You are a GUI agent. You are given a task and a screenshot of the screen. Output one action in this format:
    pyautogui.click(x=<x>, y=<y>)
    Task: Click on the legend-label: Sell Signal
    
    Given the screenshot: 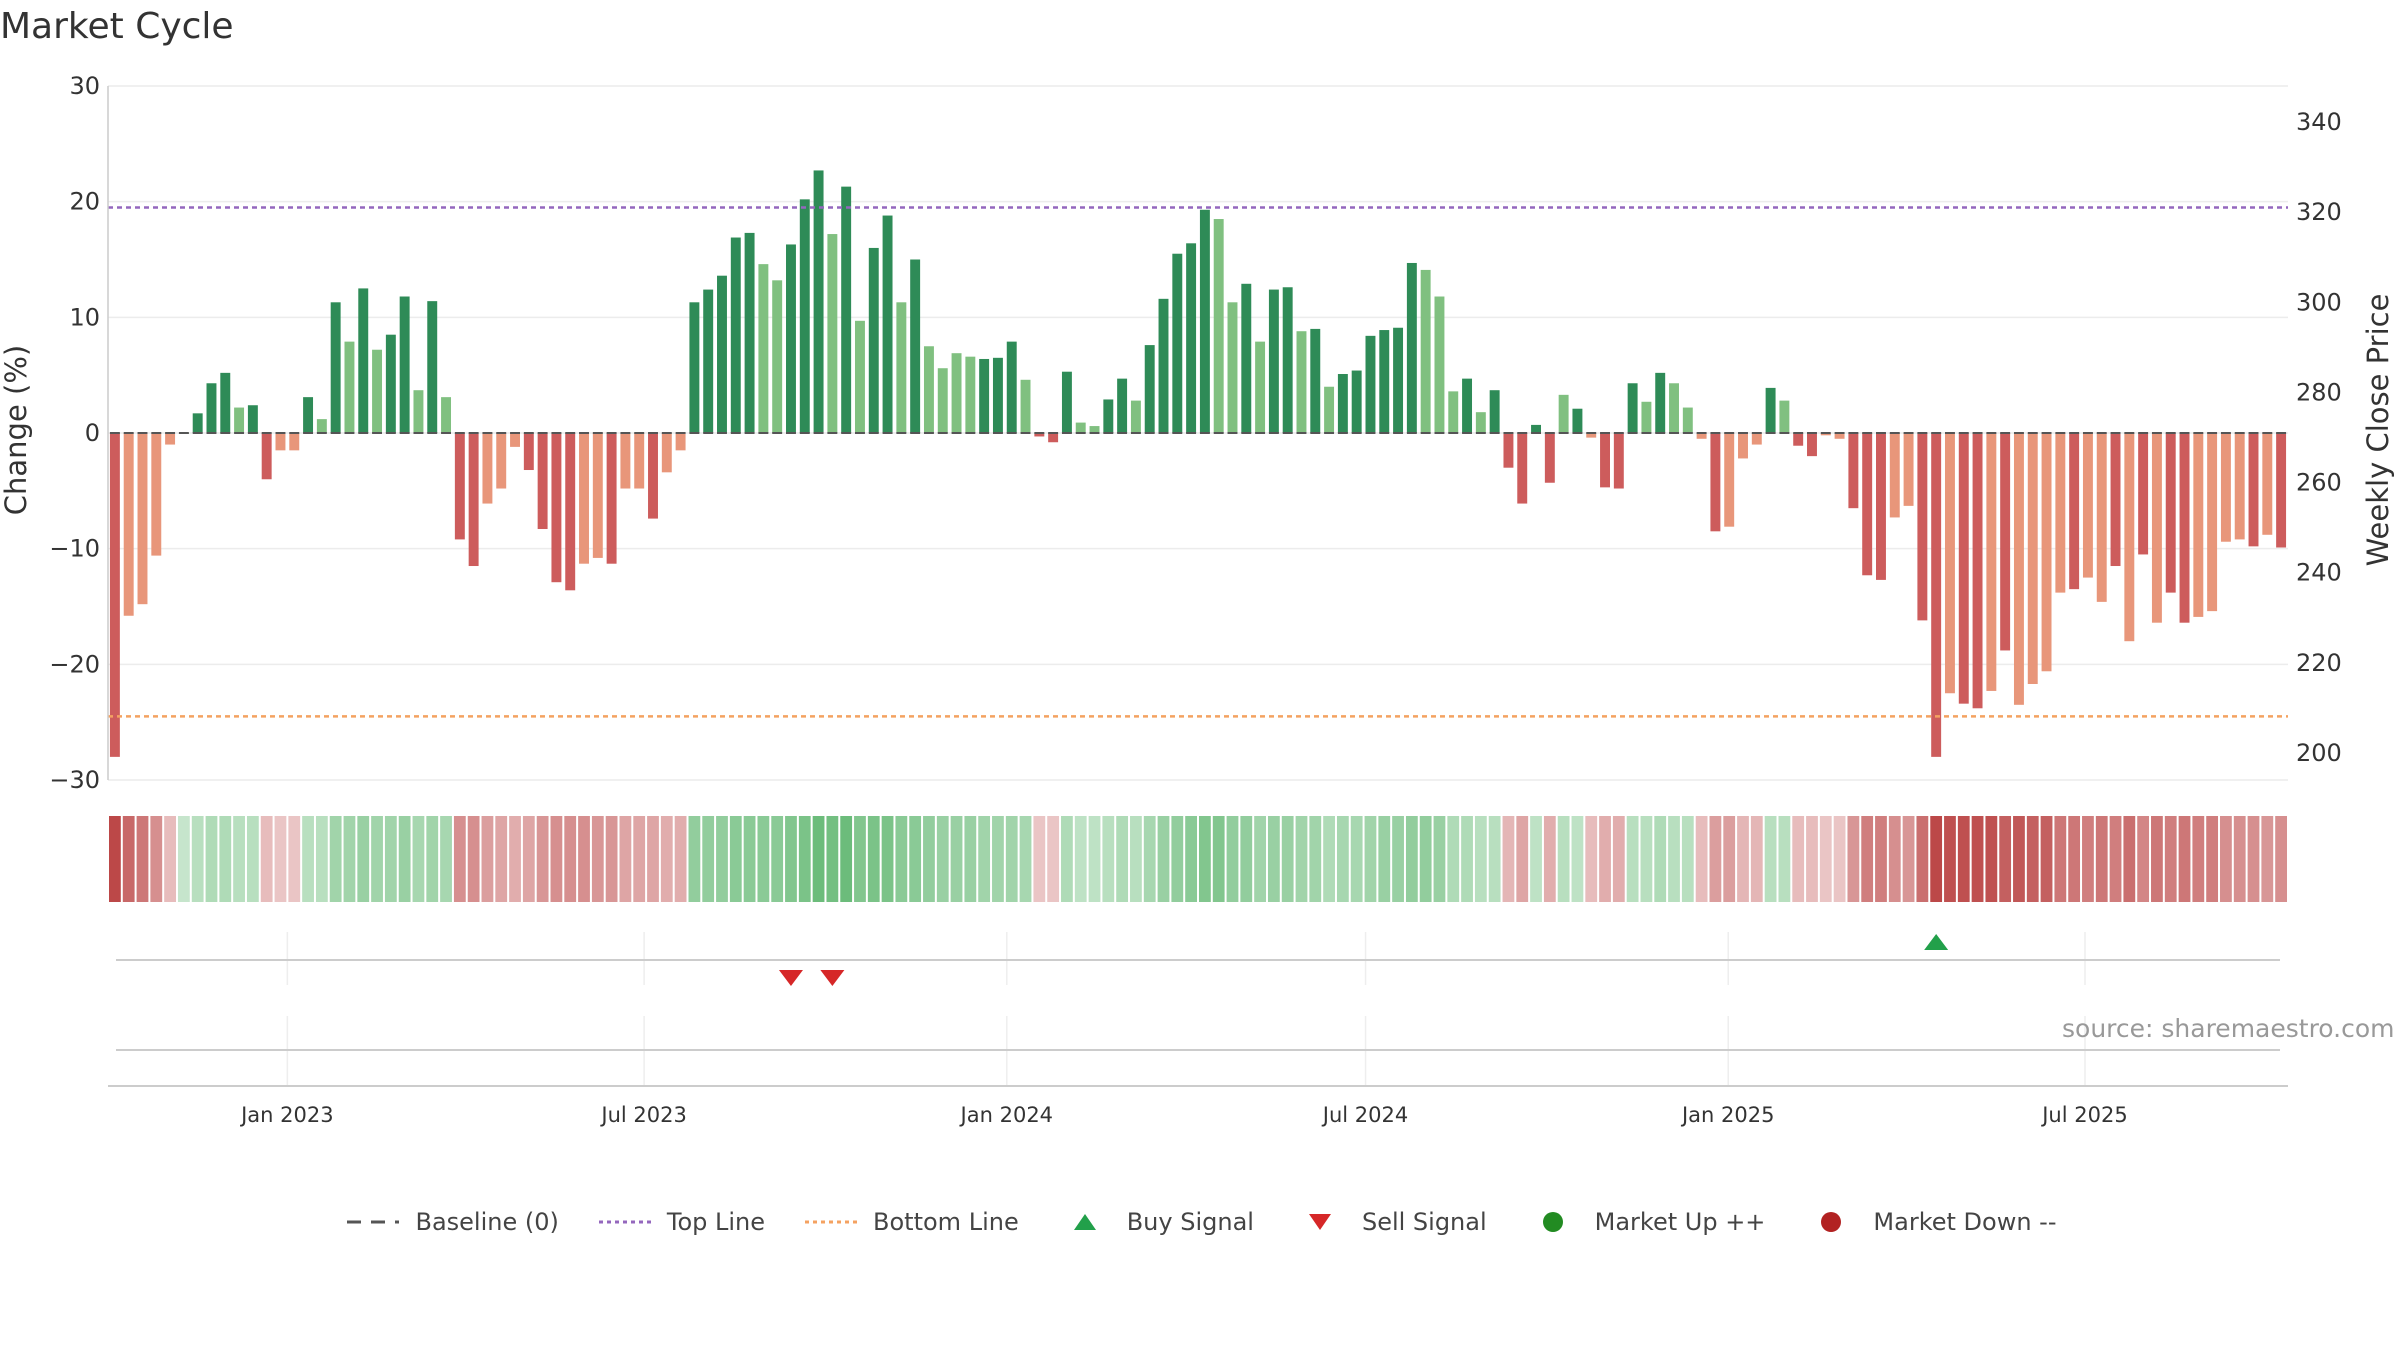 What is the action you would take?
    pyautogui.click(x=1424, y=1222)
    